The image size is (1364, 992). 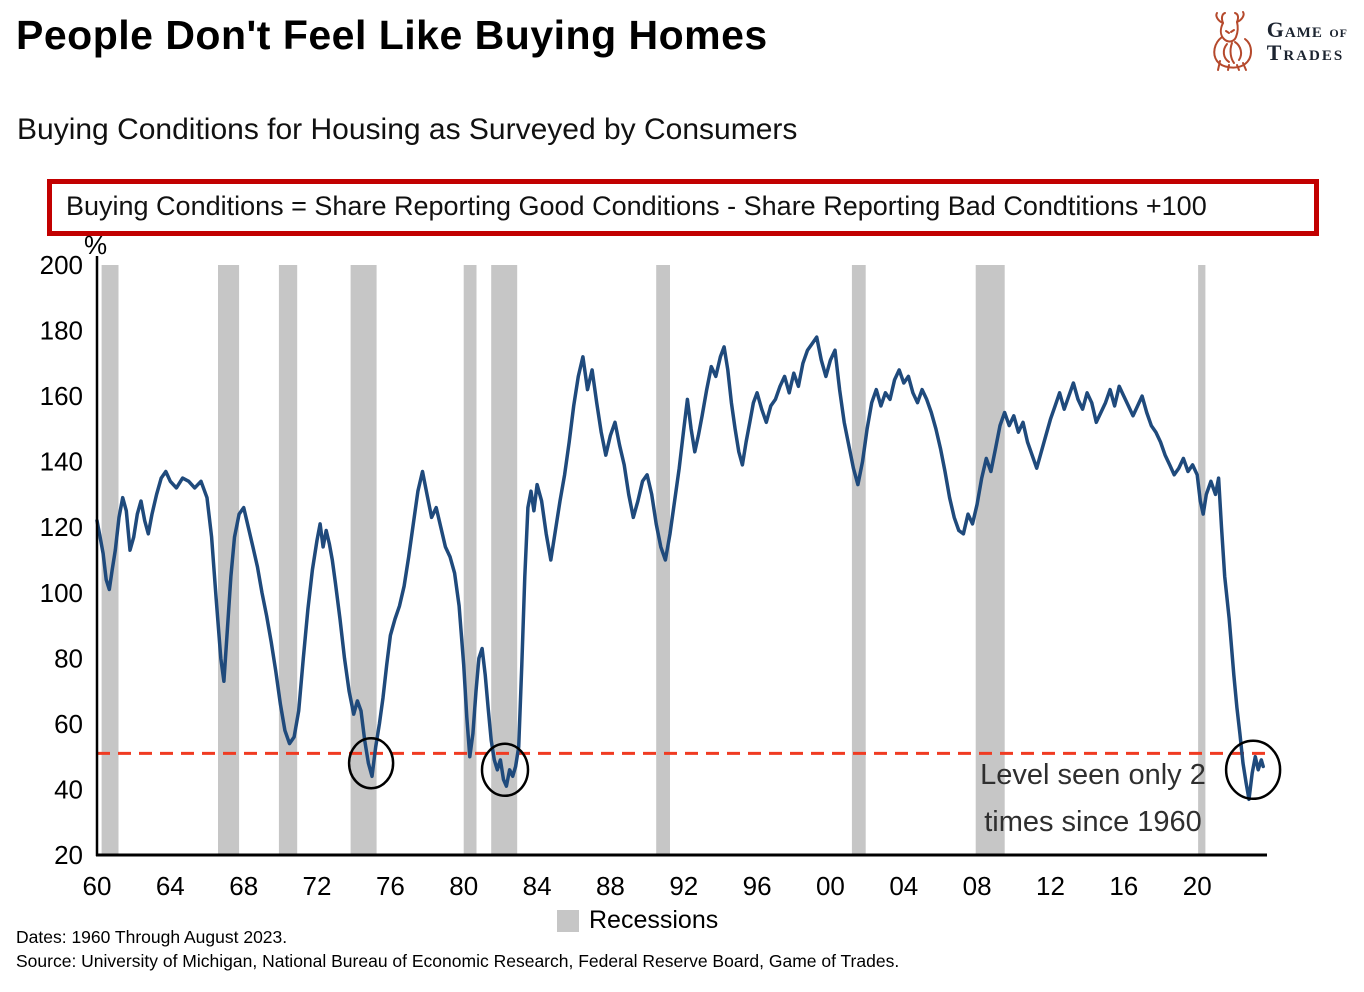 I want to click on recessions-legend: Recessions, so click(x=637, y=920).